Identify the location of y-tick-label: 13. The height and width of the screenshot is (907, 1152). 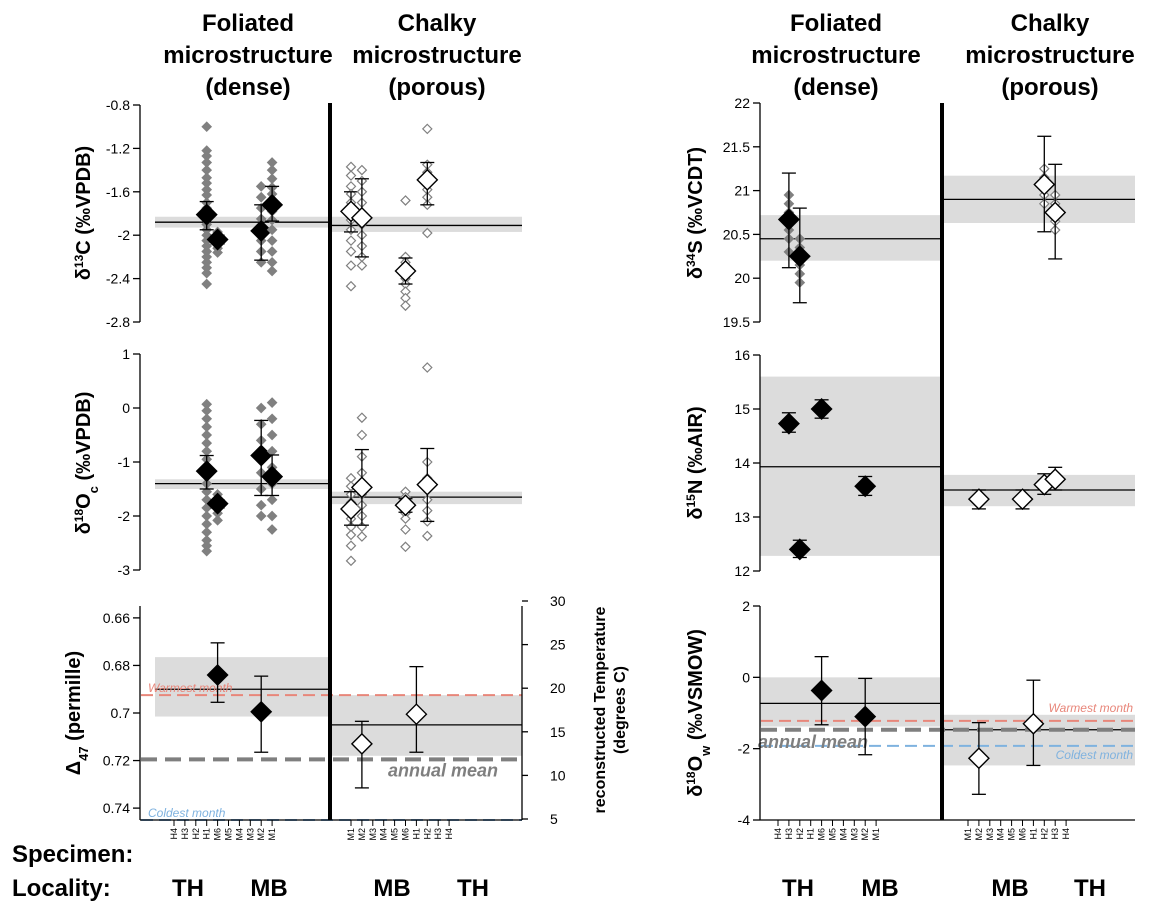
(742, 517).